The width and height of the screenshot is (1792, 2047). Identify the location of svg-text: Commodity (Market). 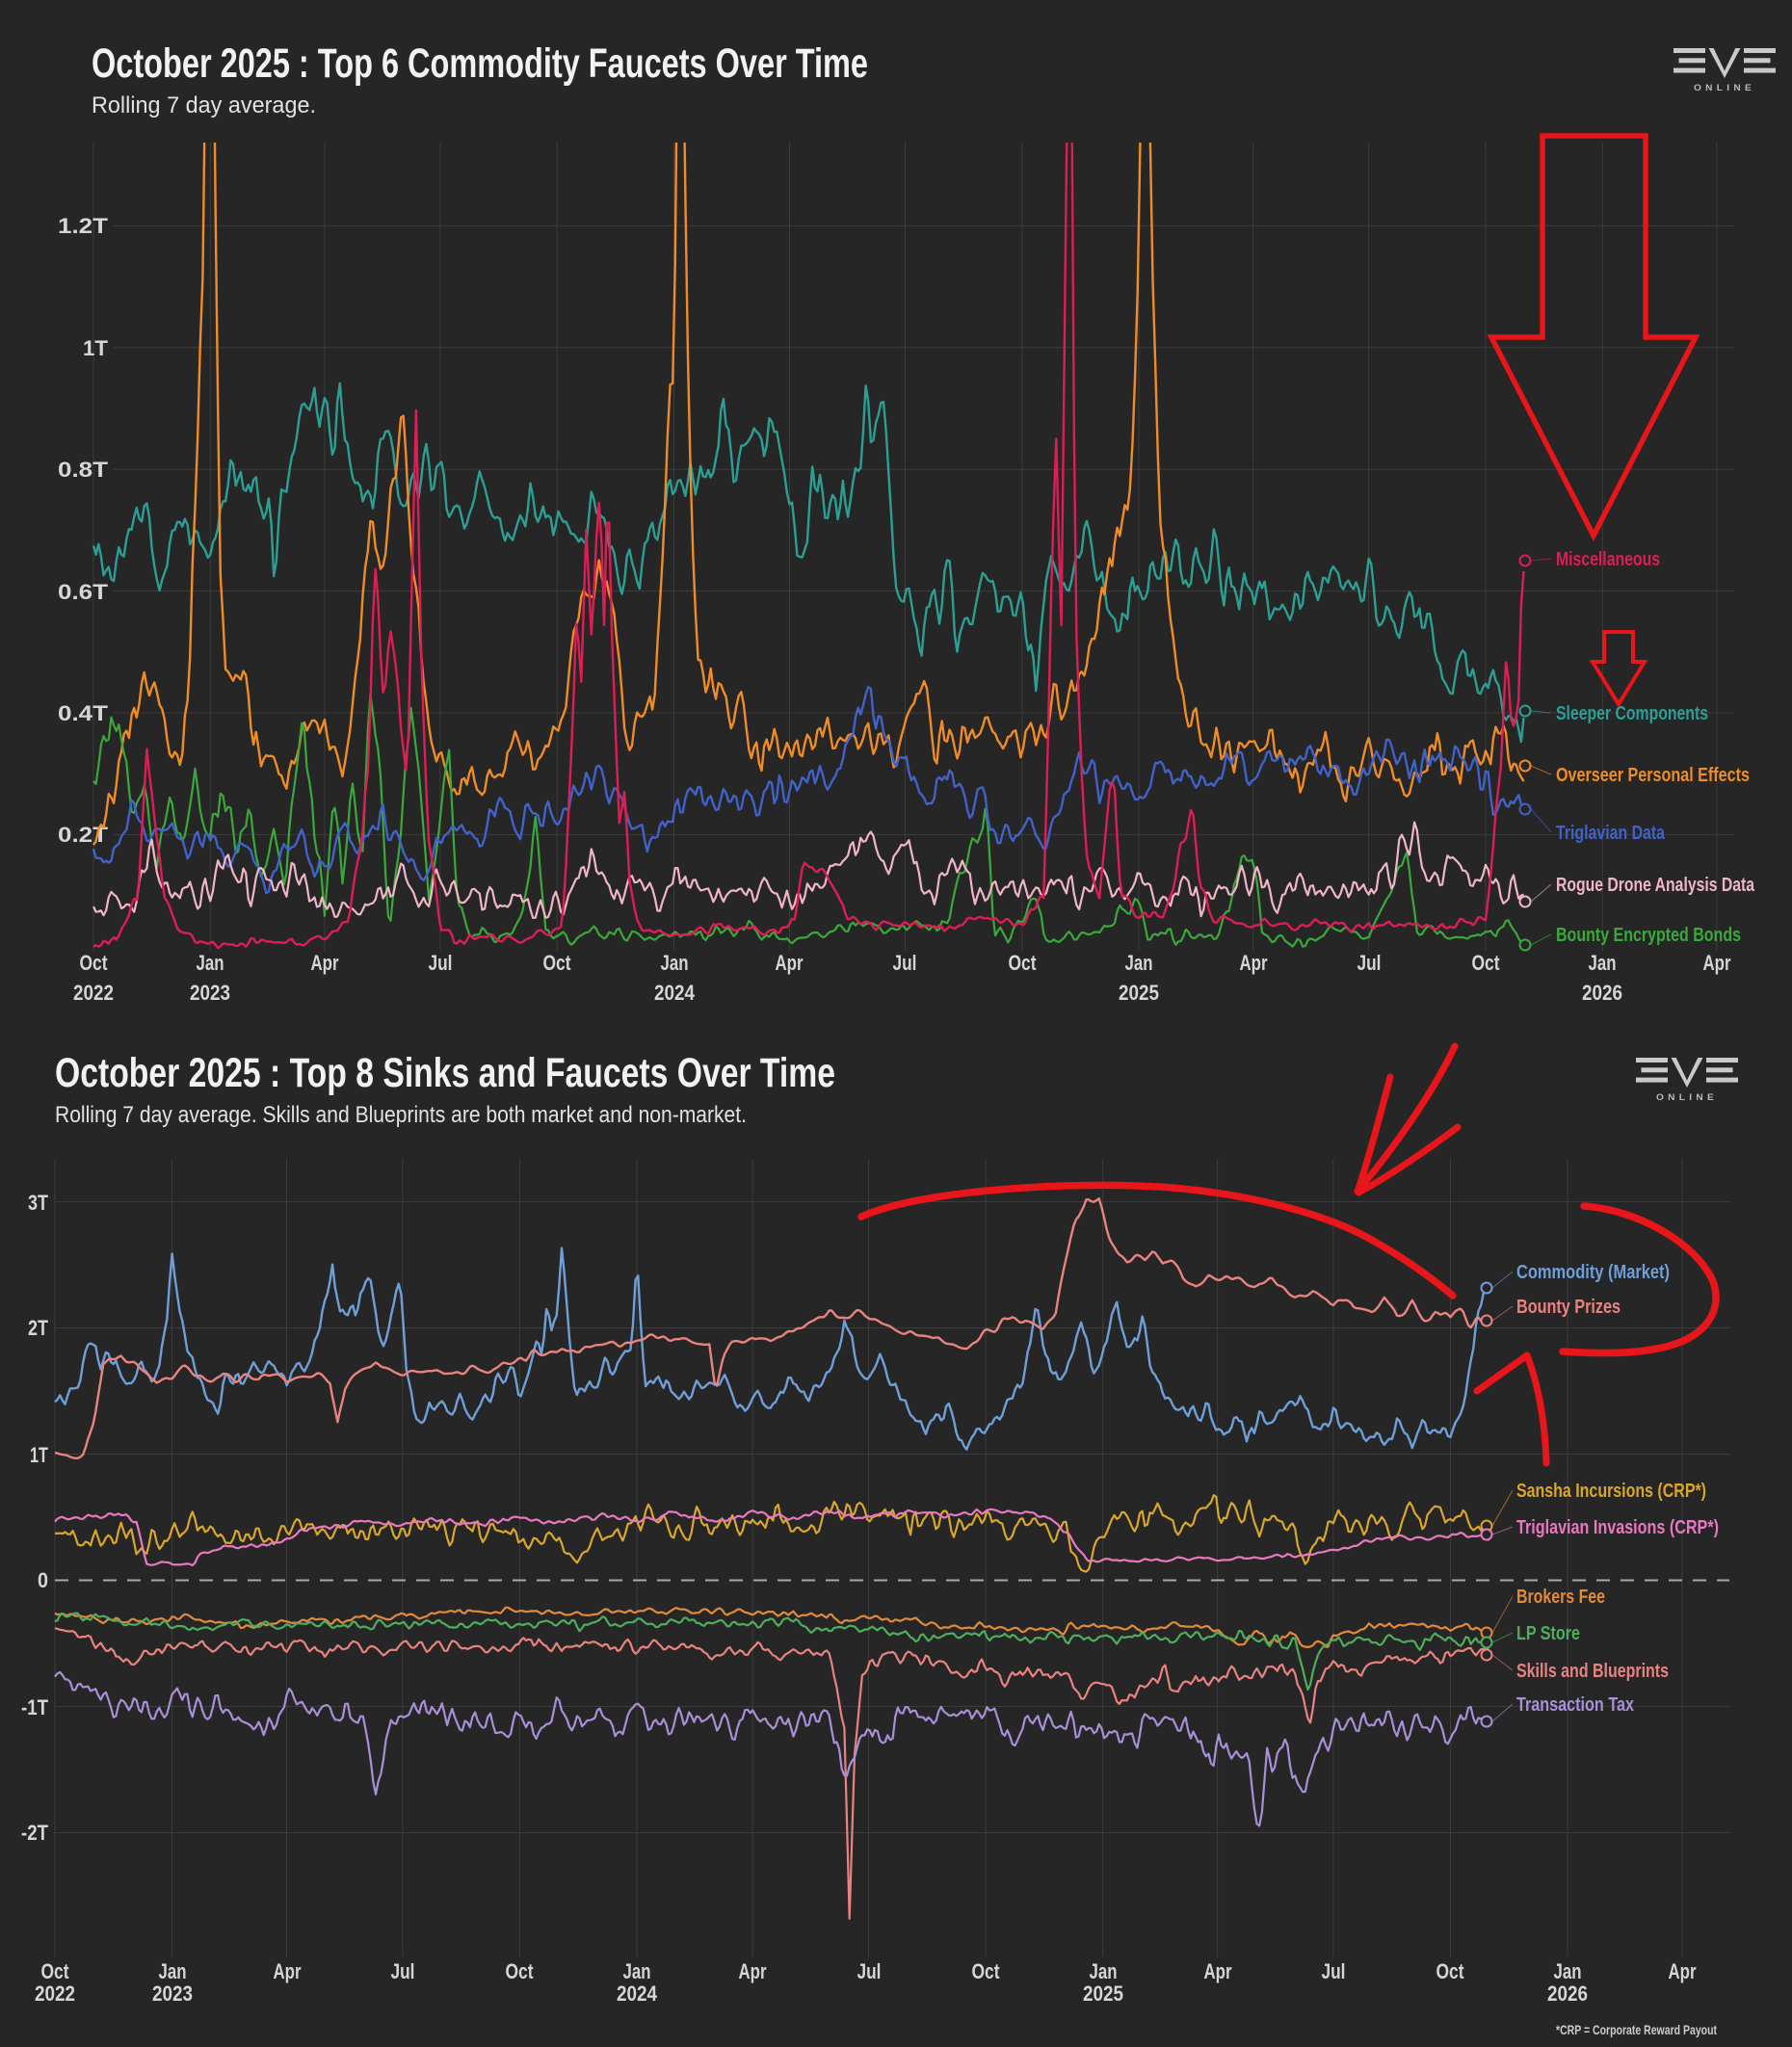
(1593, 1272).